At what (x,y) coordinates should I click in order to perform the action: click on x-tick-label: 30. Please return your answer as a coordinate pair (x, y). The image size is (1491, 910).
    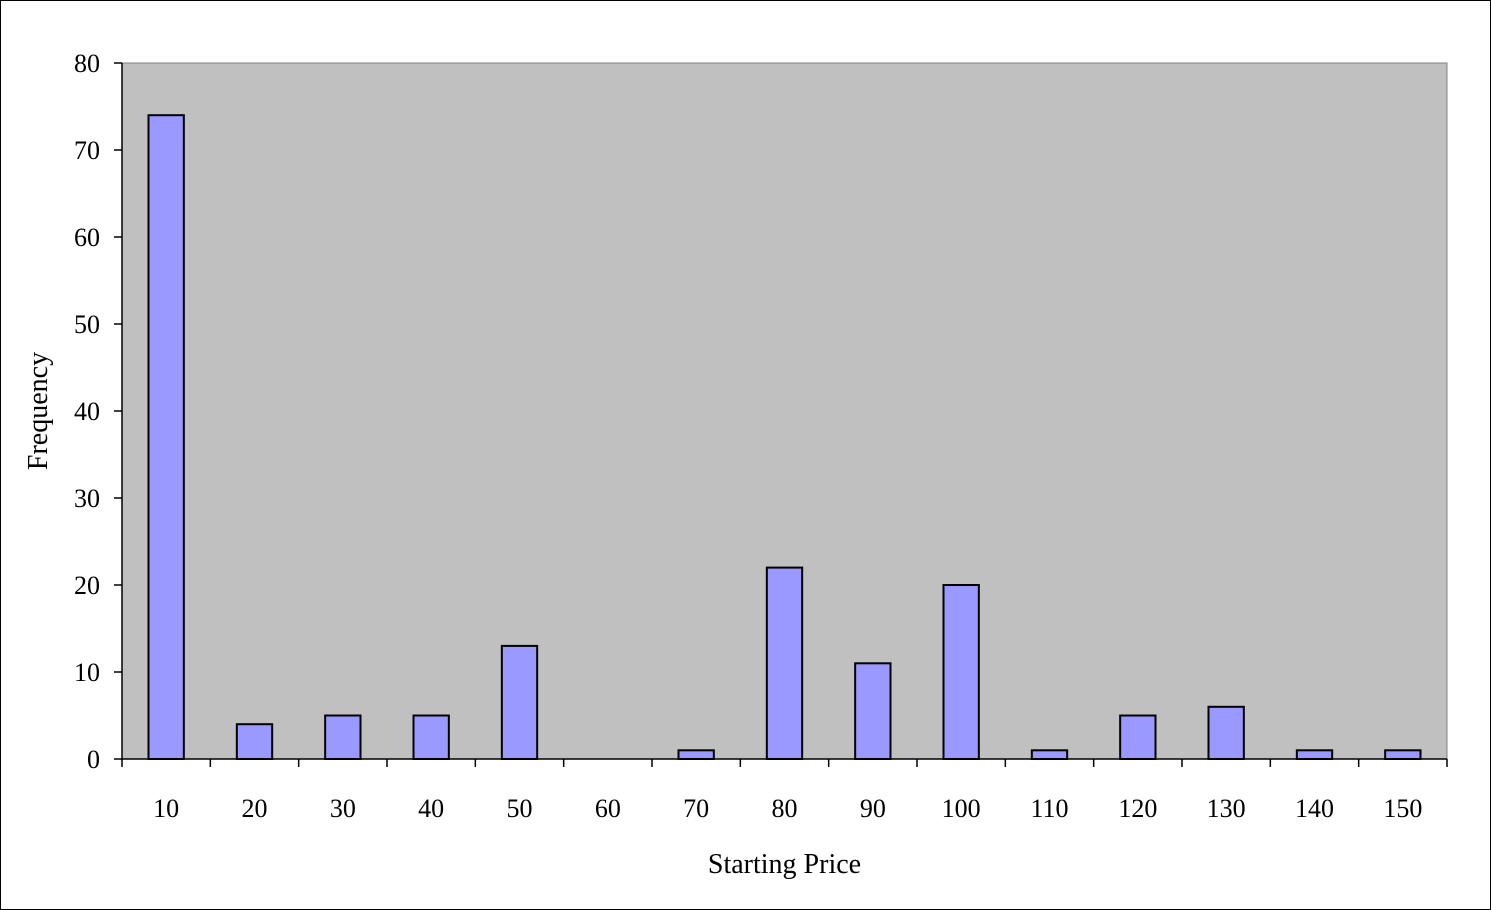
    Looking at the image, I should click on (343, 808).